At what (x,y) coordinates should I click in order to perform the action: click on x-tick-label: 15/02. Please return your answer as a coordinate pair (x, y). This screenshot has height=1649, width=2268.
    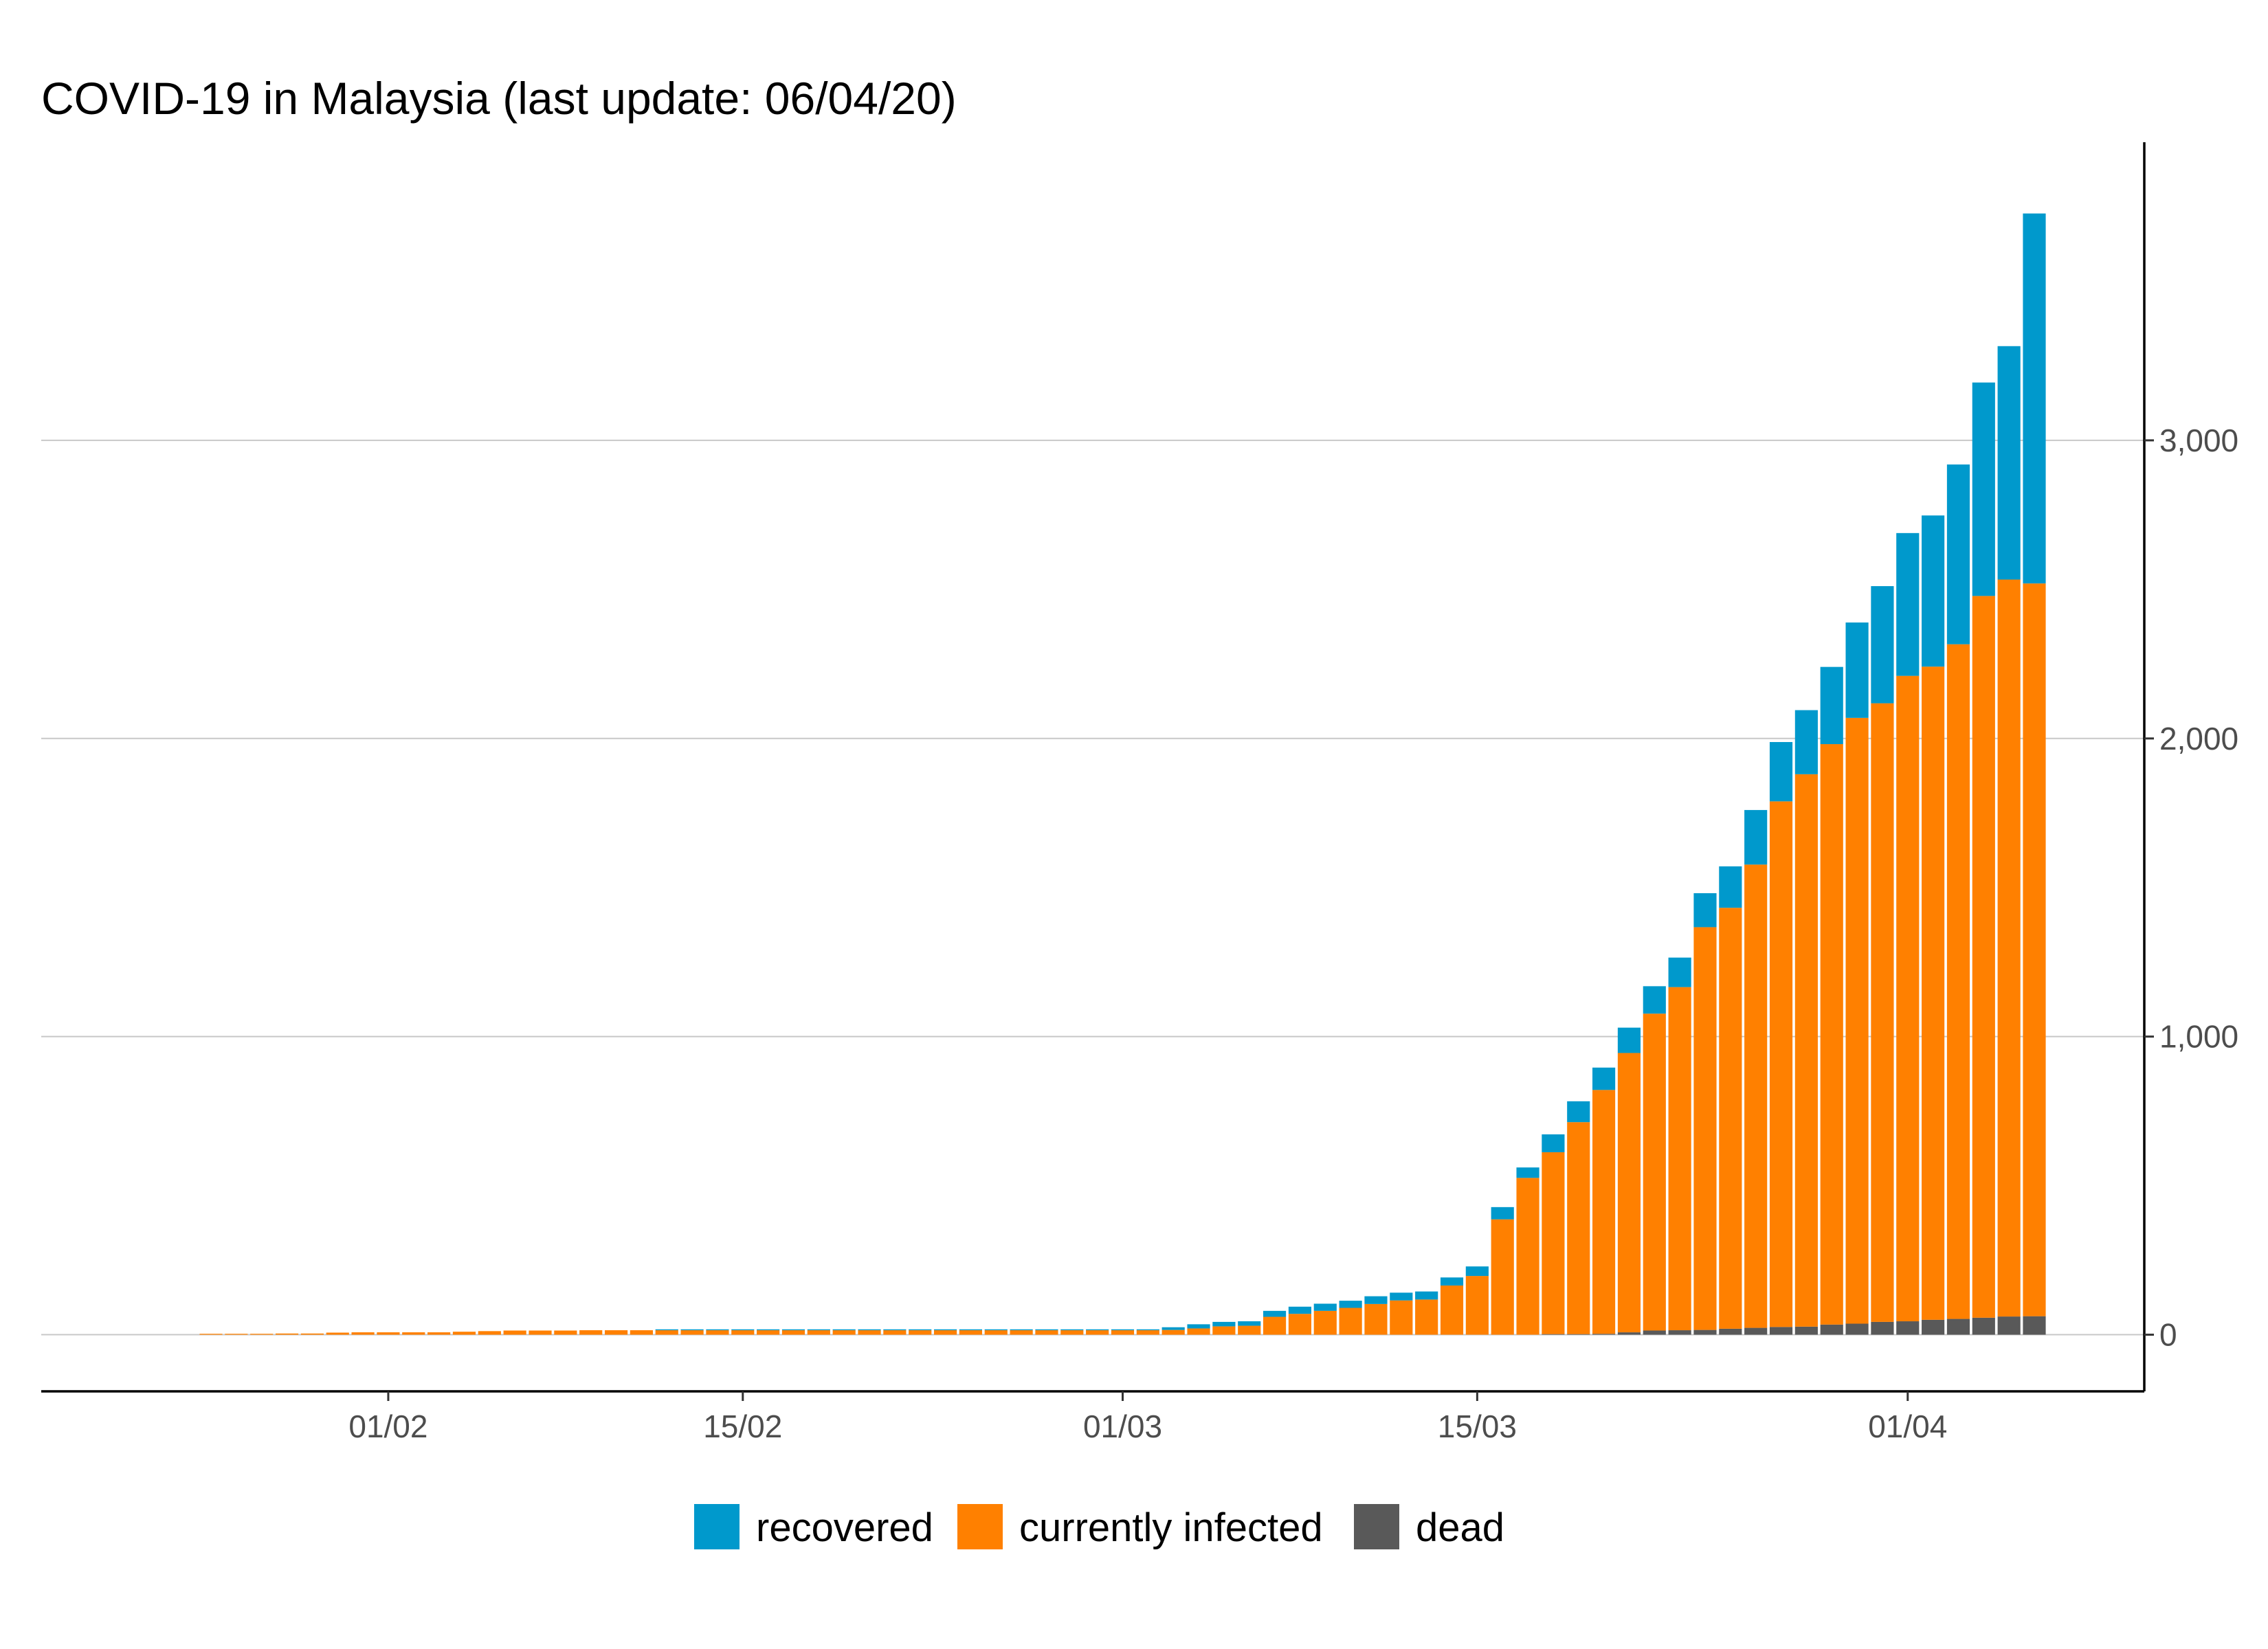
    Looking at the image, I should click on (742, 1426).